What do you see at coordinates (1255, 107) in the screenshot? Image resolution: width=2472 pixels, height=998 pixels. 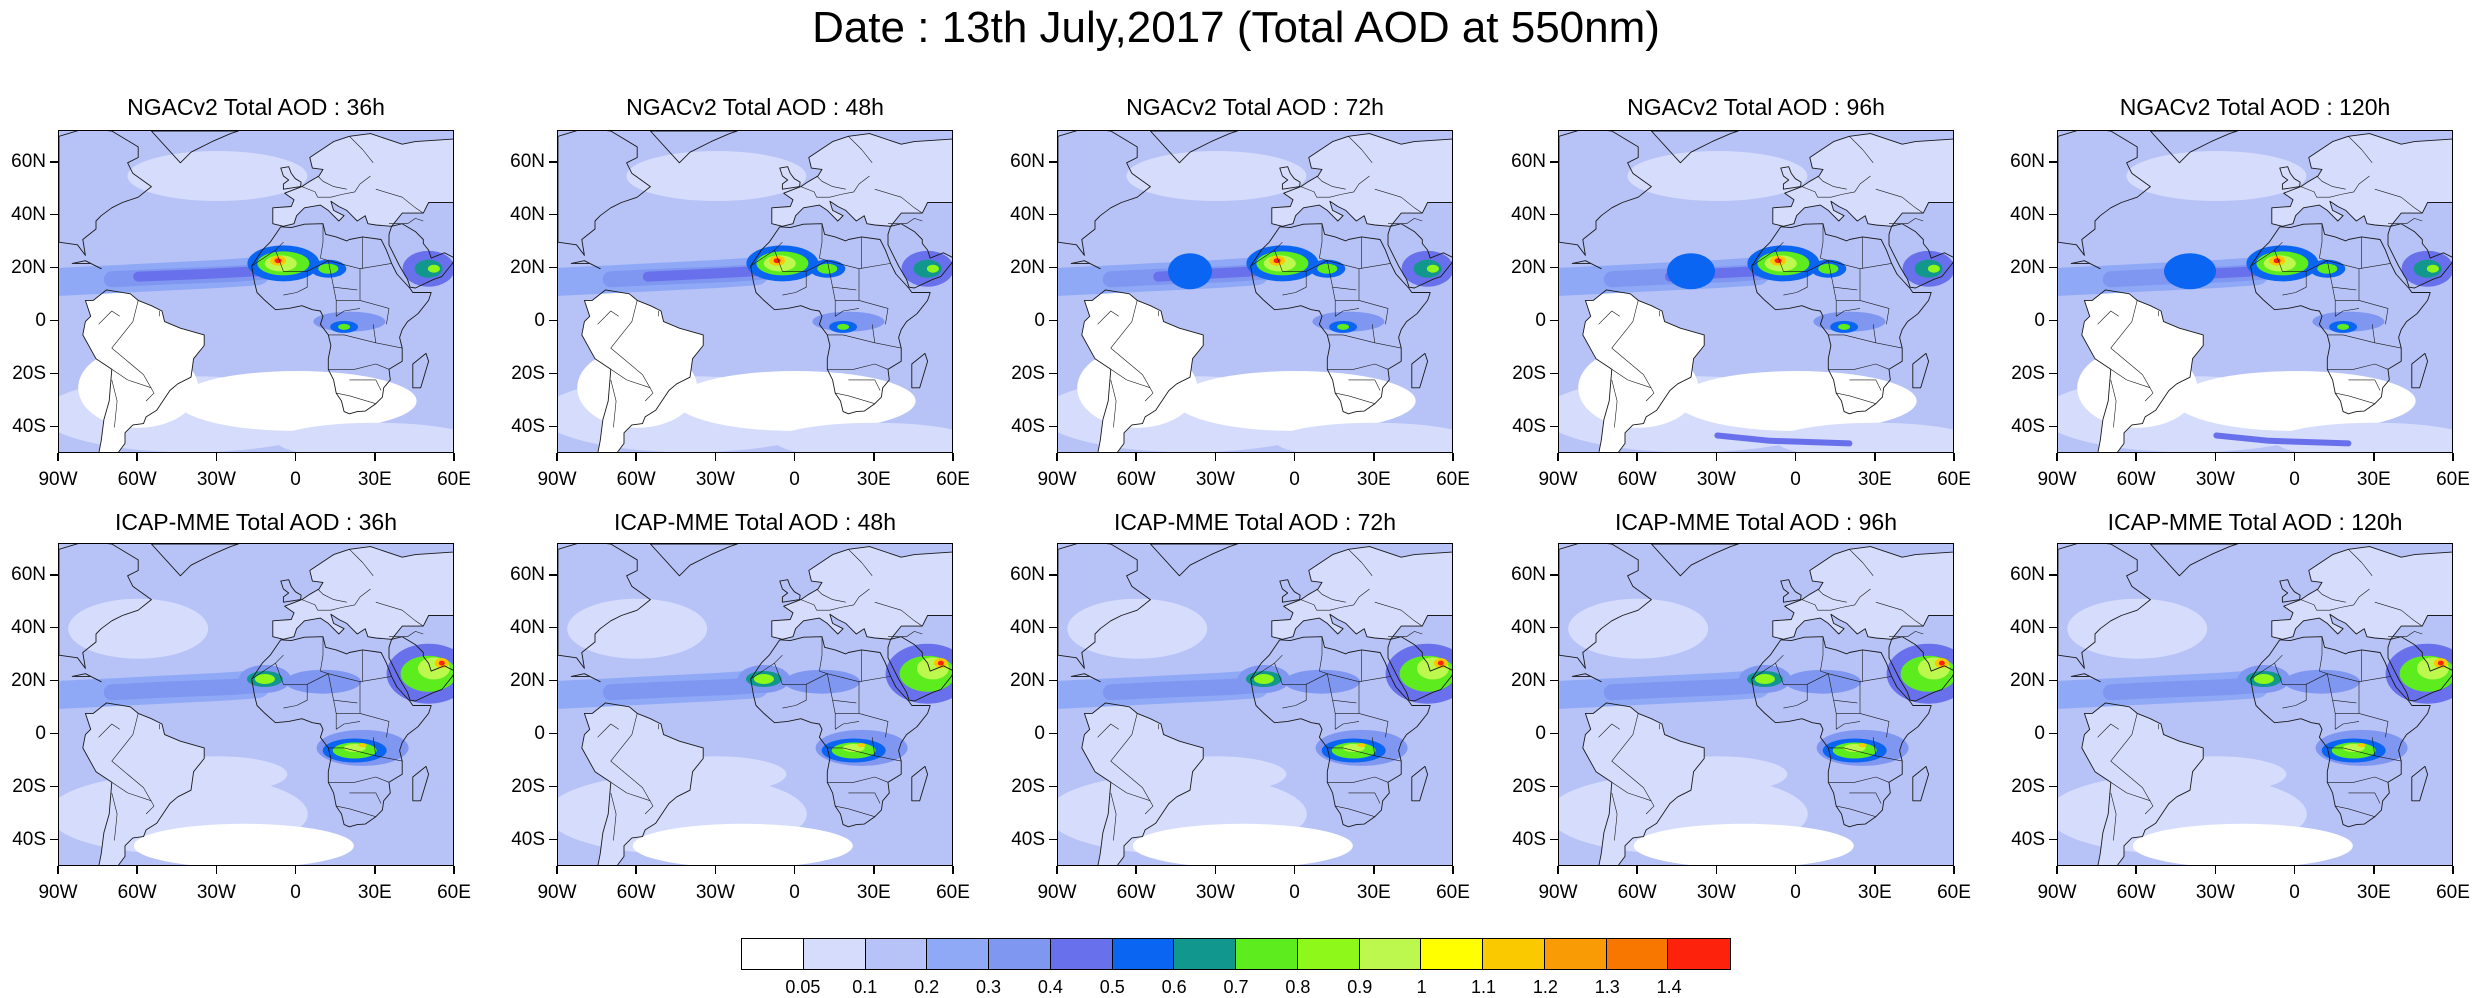 I see `panel-title: NGACv2 Total AOD : 72h` at bounding box center [1255, 107].